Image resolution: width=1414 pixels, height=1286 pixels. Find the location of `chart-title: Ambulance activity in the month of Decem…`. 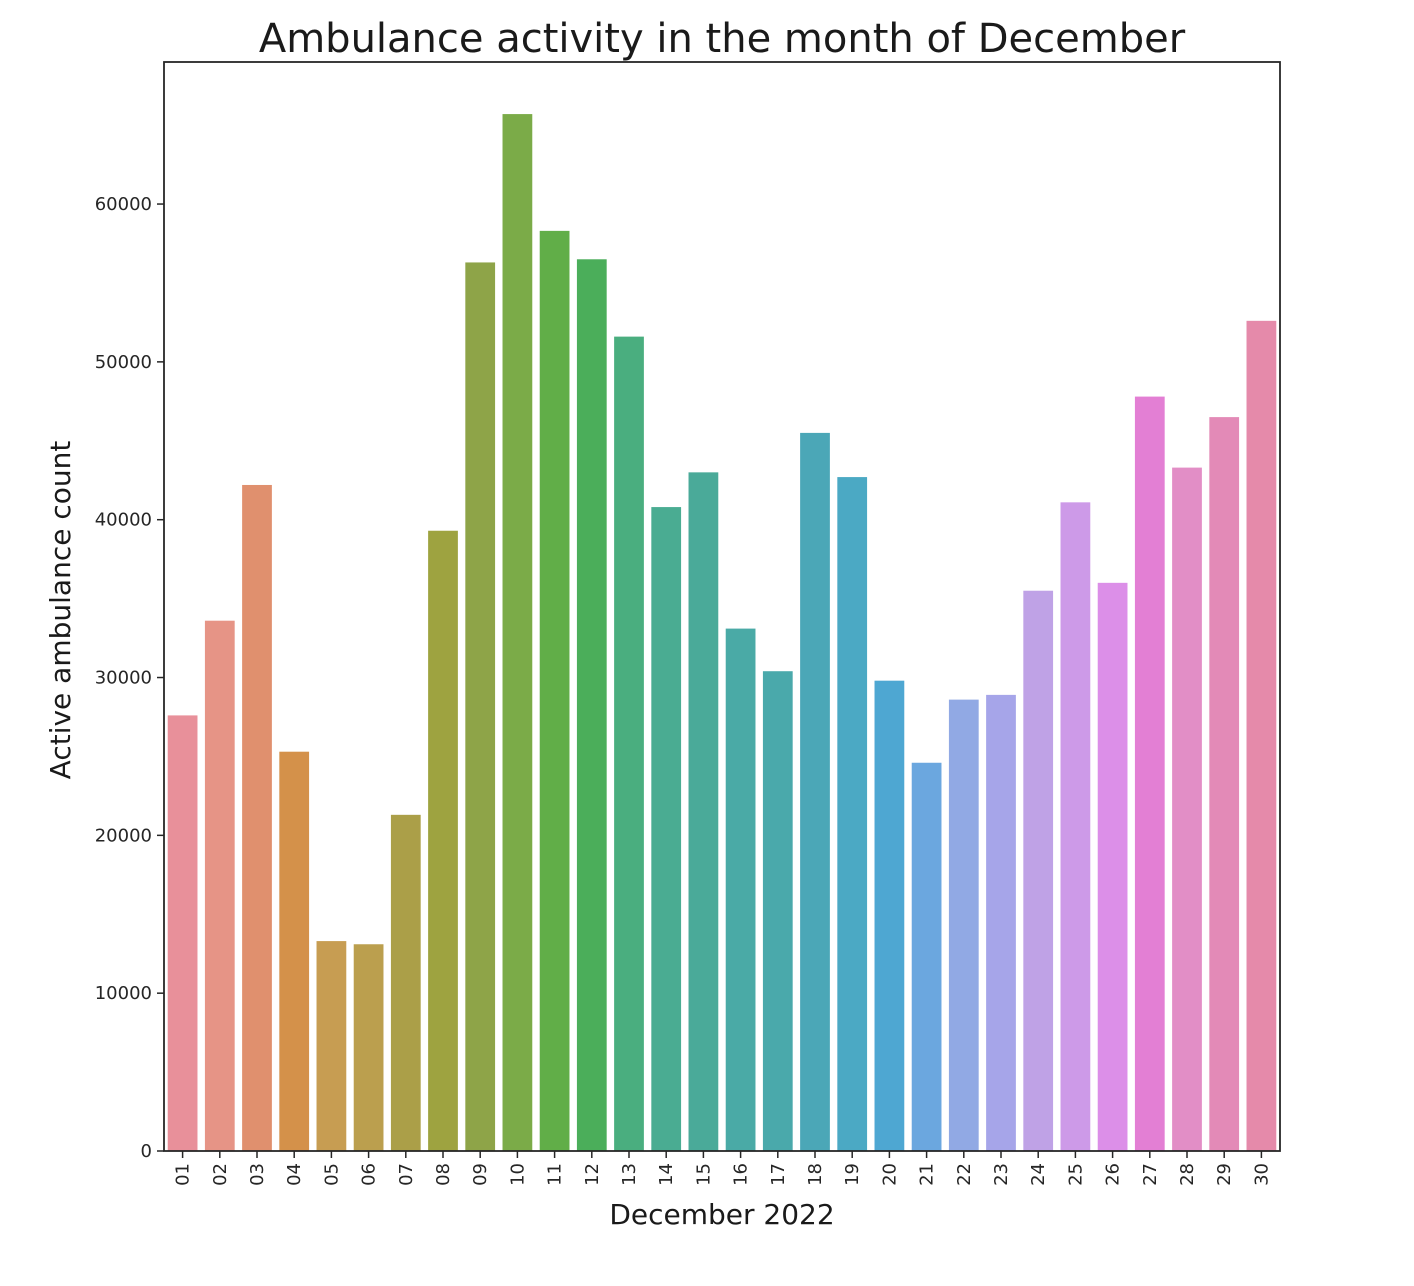

chart-title: Ambulance activity in the month of Decem… is located at coordinates (722, 39).